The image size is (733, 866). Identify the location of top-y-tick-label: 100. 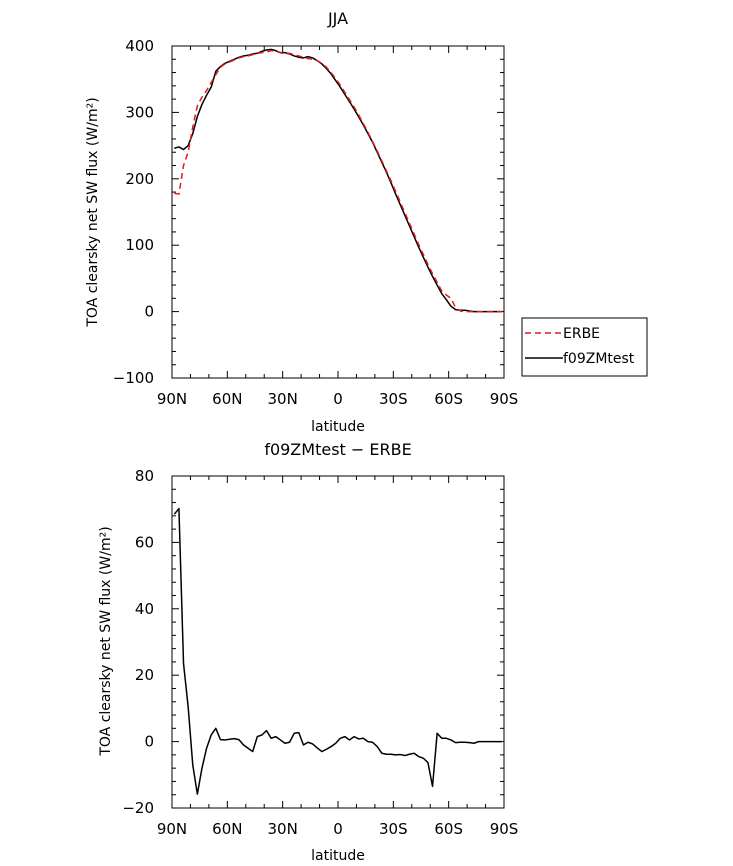
(139, 245).